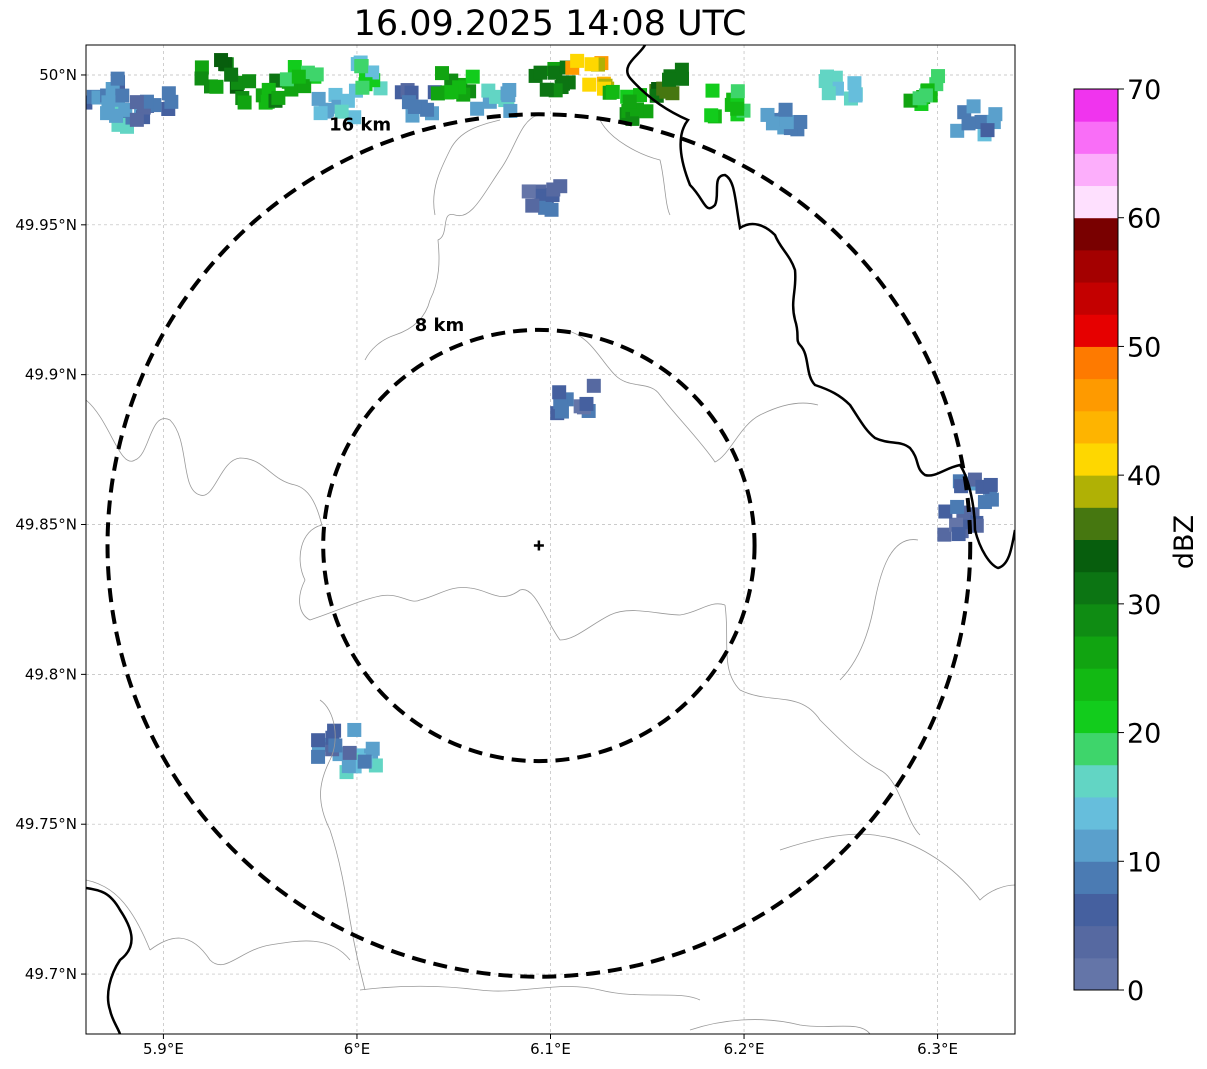 The width and height of the screenshot is (1207, 1069). I want to click on range-ring-label: 8 km, so click(440, 325).